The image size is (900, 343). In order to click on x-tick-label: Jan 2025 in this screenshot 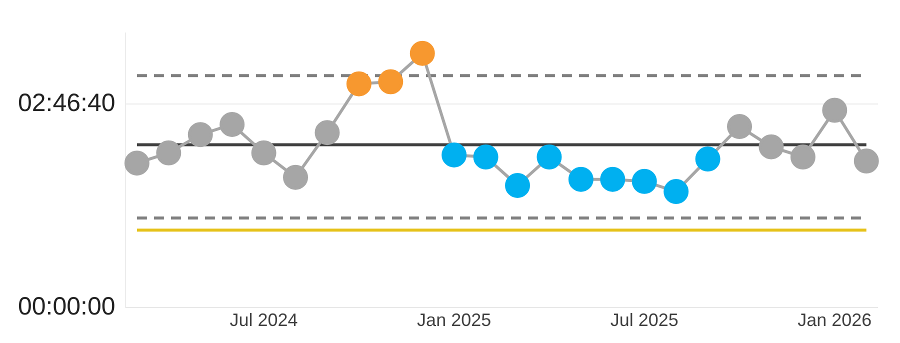, I will do `click(454, 320)`.